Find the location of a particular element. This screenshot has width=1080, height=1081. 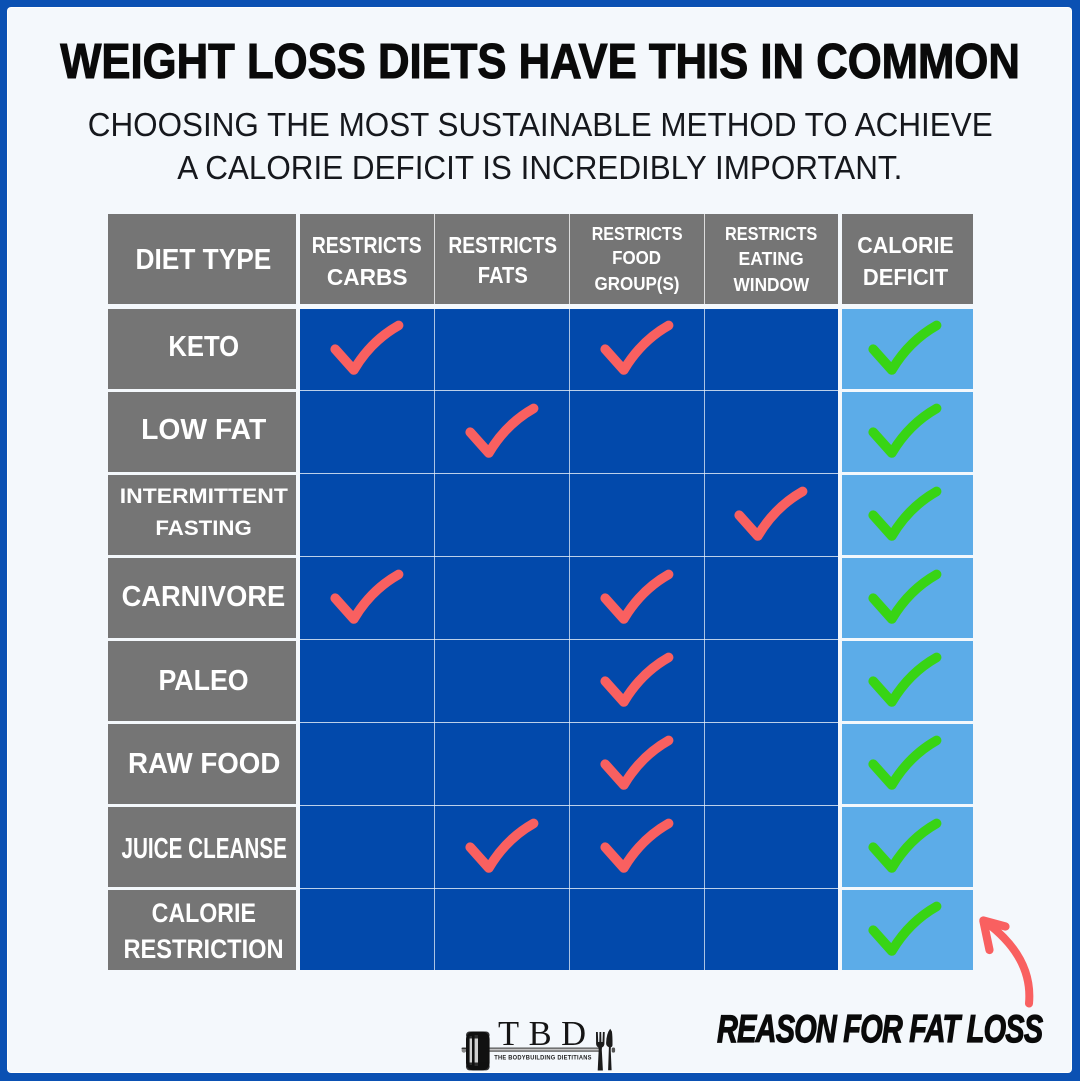

svg-text: TBD is located at coordinates (542, 1034).